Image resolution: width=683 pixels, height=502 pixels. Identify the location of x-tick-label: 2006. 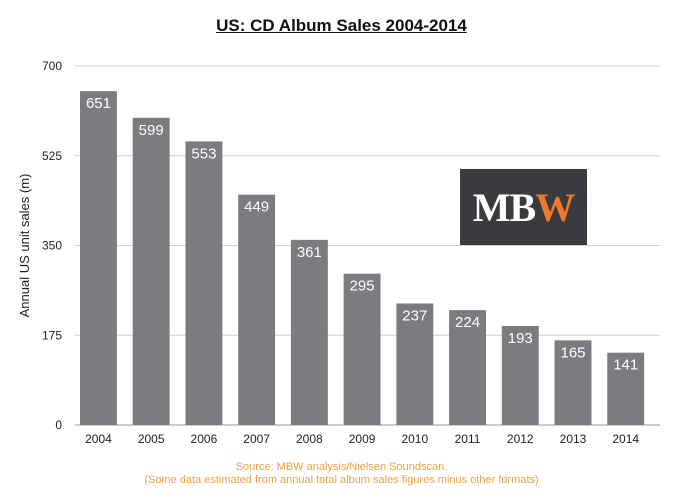
(204, 439).